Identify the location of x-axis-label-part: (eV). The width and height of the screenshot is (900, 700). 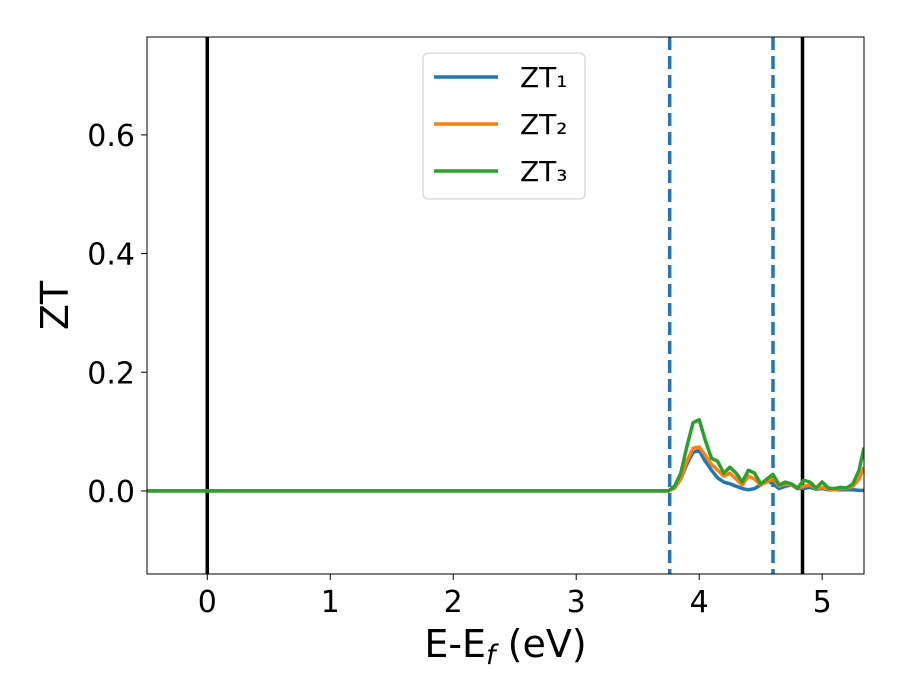
(541, 644).